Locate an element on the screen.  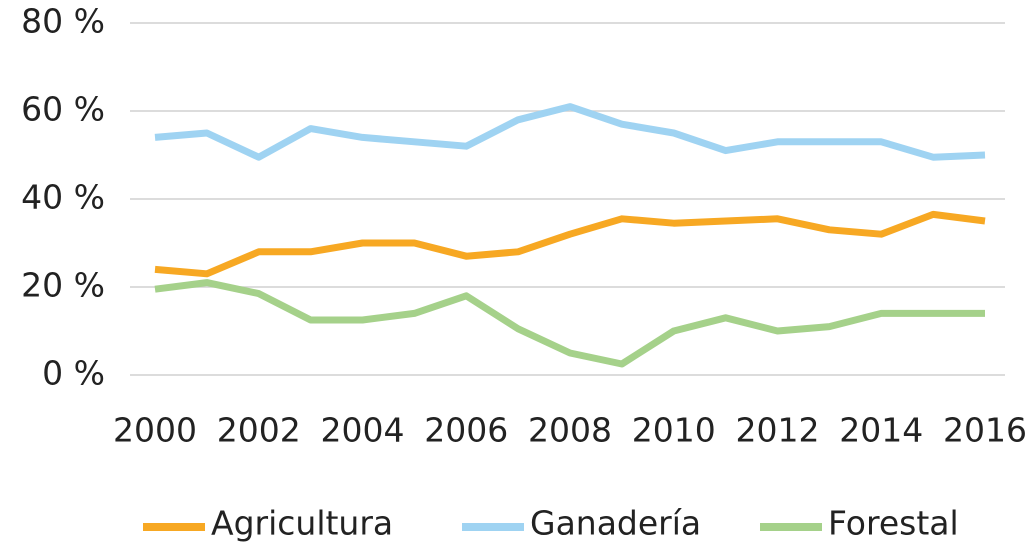
x-tick-label: 2012 is located at coordinates (778, 430).